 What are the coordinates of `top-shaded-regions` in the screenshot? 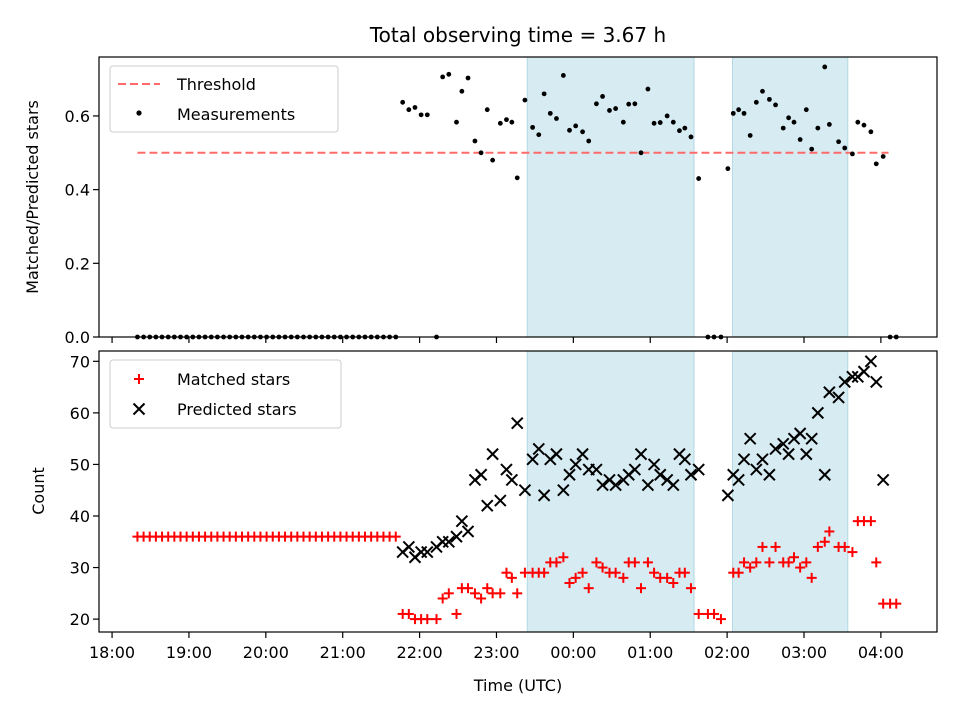 It's located at (687, 197).